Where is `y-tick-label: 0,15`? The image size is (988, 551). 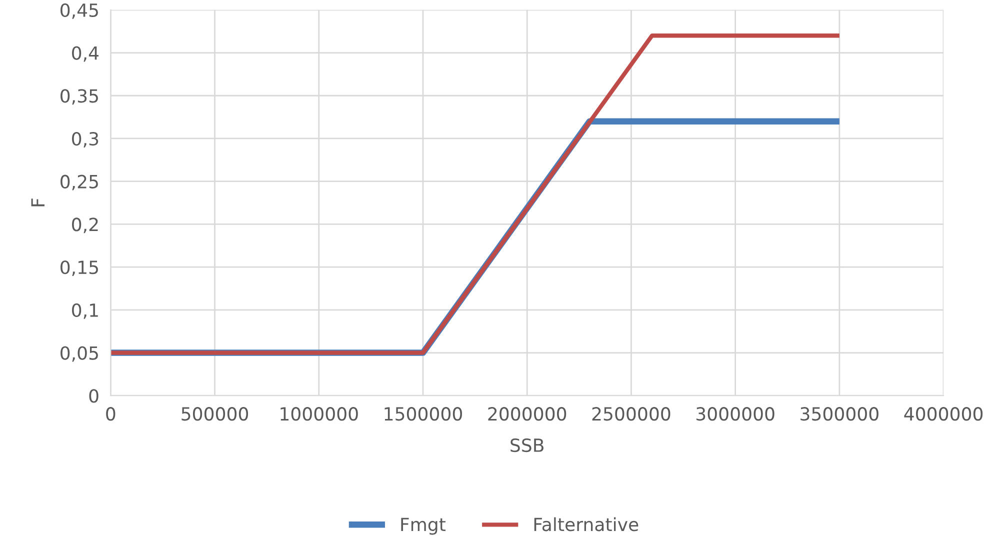 y-tick-label: 0,15 is located at coordinates (79, 268).